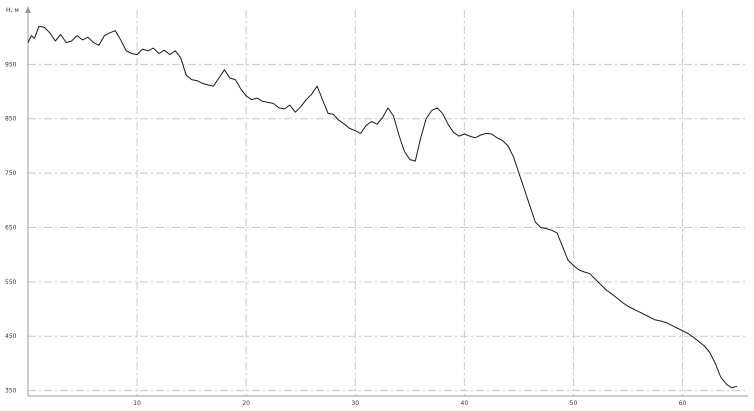 This screenshot has height=411, width=754. I want to click on x-tick-label: 50, so click(574, 403).